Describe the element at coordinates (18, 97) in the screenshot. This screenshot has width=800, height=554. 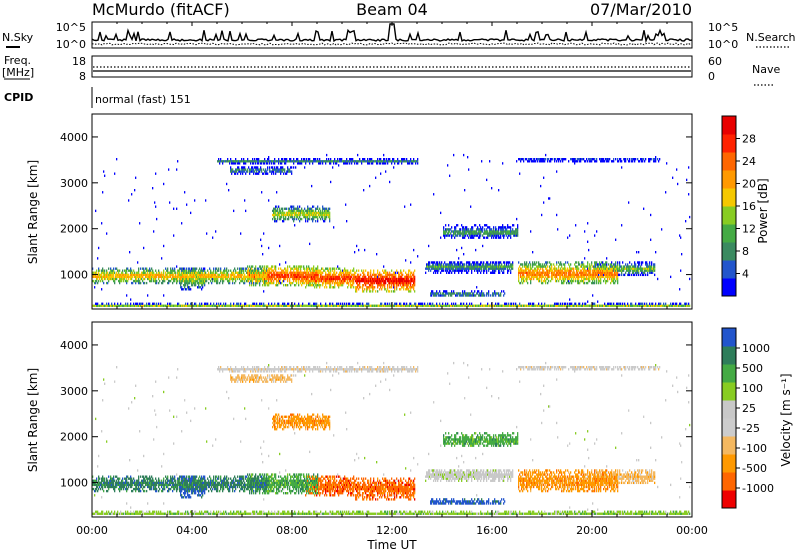
I see `cpid-label: CPID` at that location.